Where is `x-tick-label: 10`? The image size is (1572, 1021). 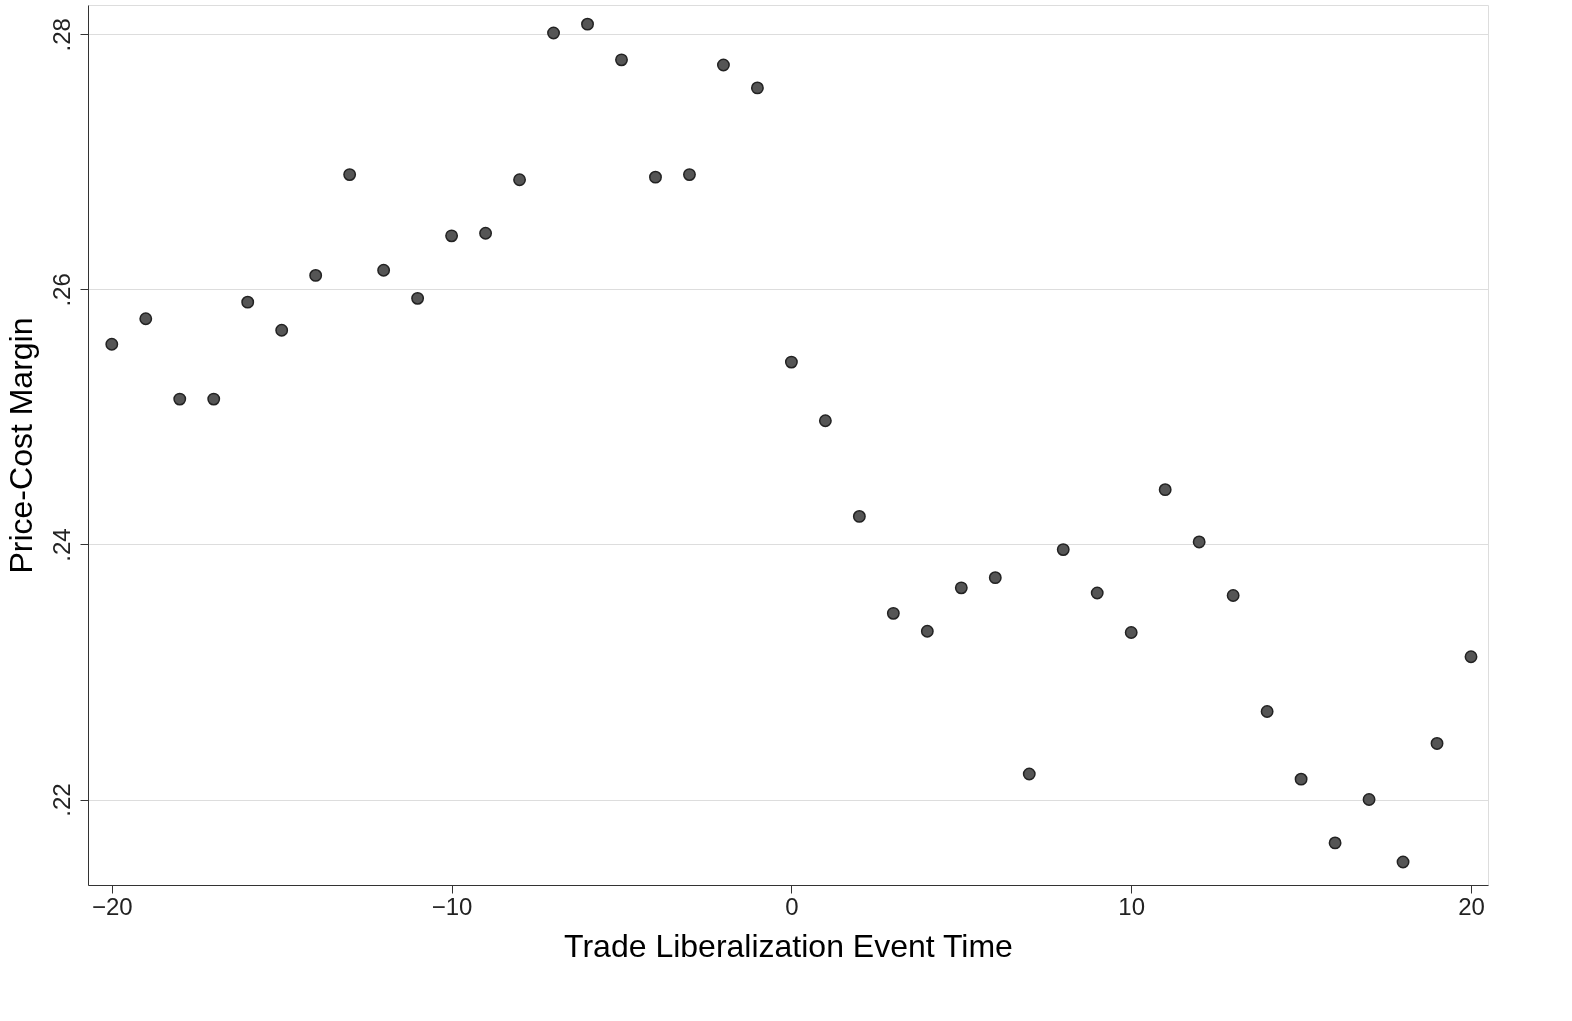
x-tick-label: 10 is located at coordinates (1132, 906).